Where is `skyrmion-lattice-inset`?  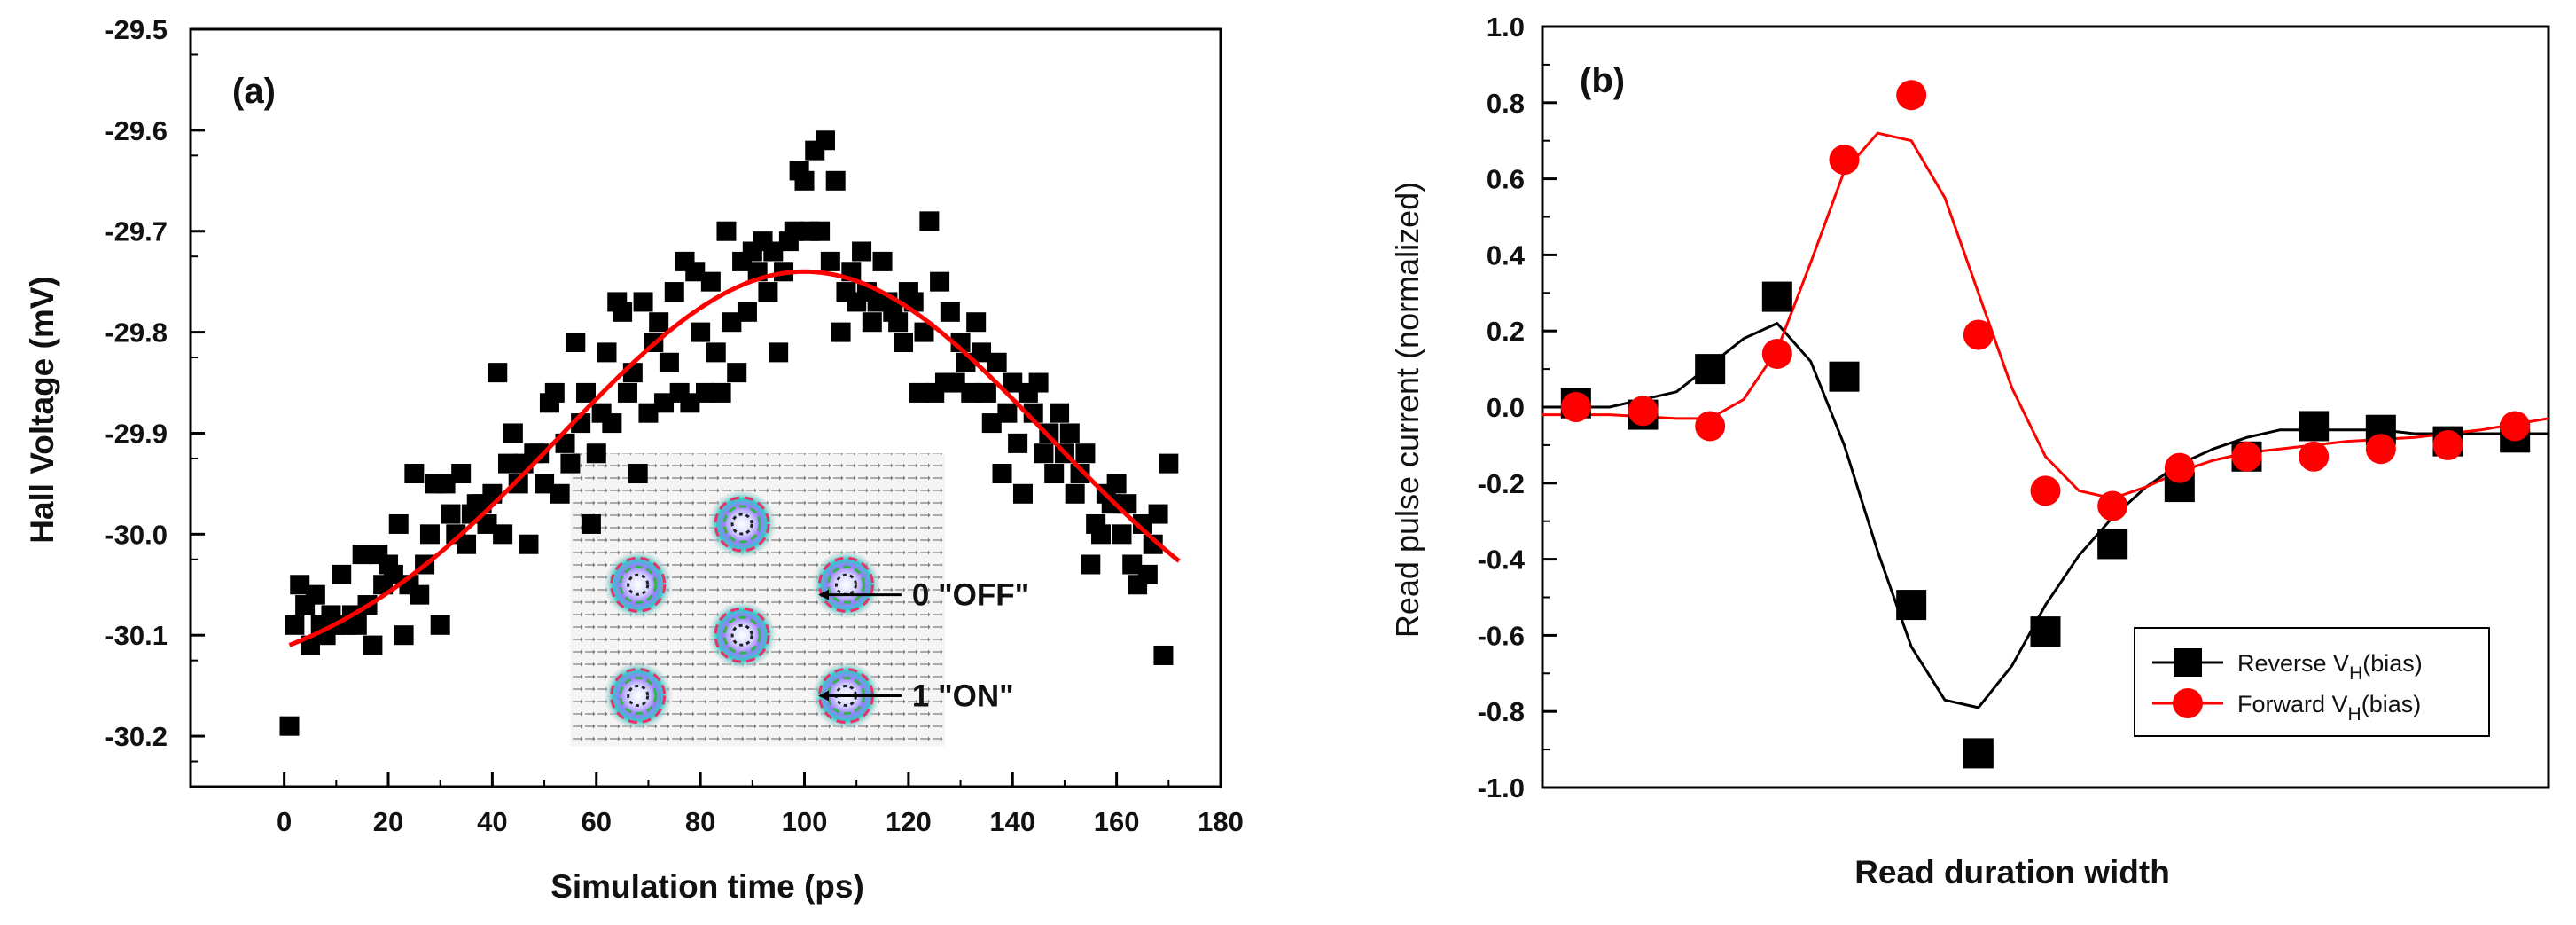
skyrmion-lattice-inset is located at coordinates (757, 600).